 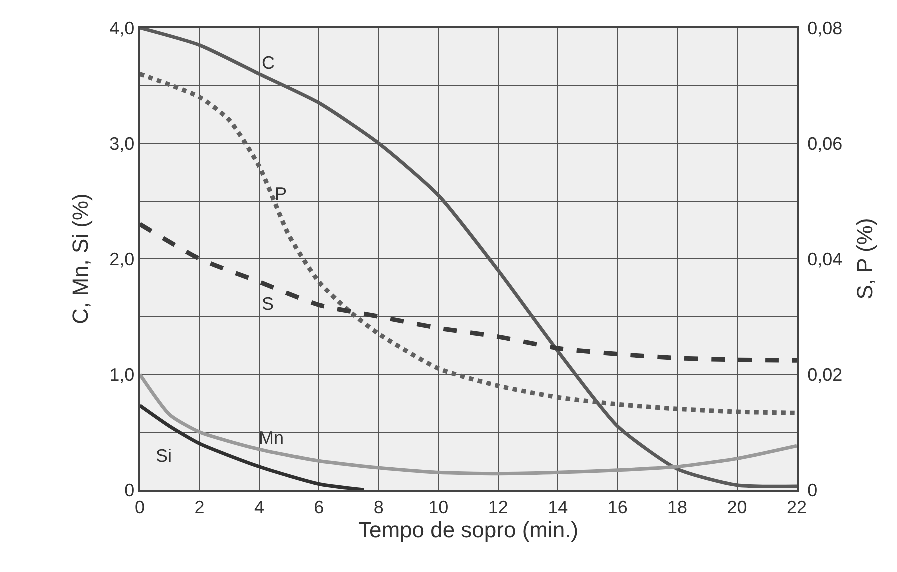 What do you see at coordinates (122, 28) in the screenshot?
I see `y-tick-label: 4,0` at bounding box center [122, 28].